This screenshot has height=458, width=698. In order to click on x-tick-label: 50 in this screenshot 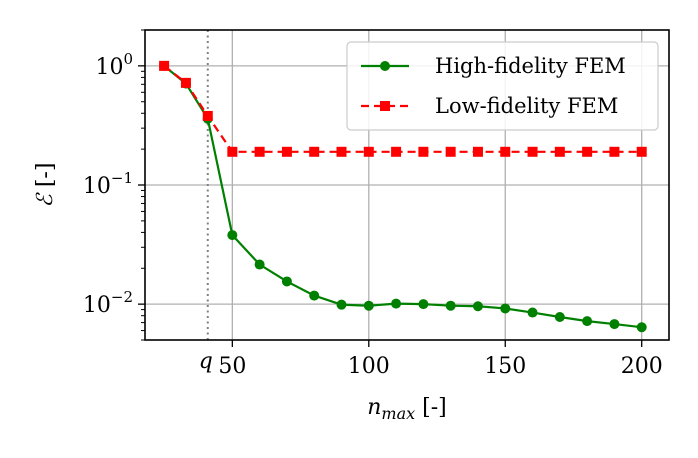, I will do `click(232, 366)`.